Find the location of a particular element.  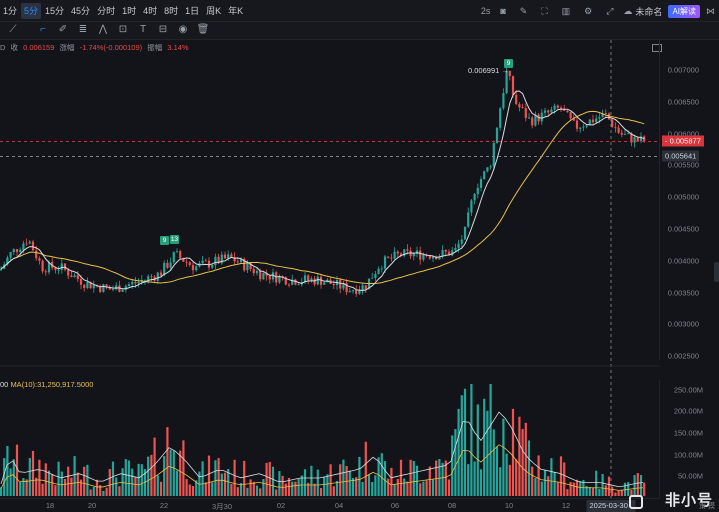

interval-tab: 分时 is located at coordinates (106, 11).